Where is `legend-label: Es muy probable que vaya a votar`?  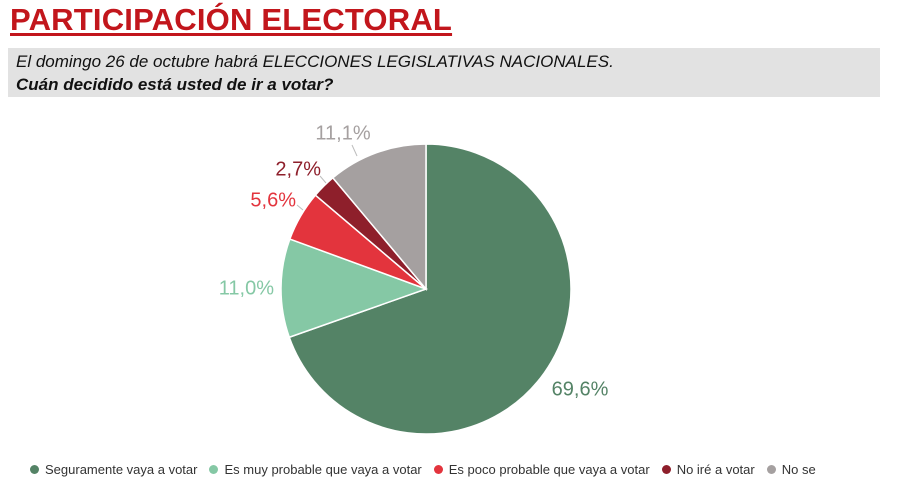
legend-label: Es muy probable que vaya a votar is located at coordinates (323, 469).